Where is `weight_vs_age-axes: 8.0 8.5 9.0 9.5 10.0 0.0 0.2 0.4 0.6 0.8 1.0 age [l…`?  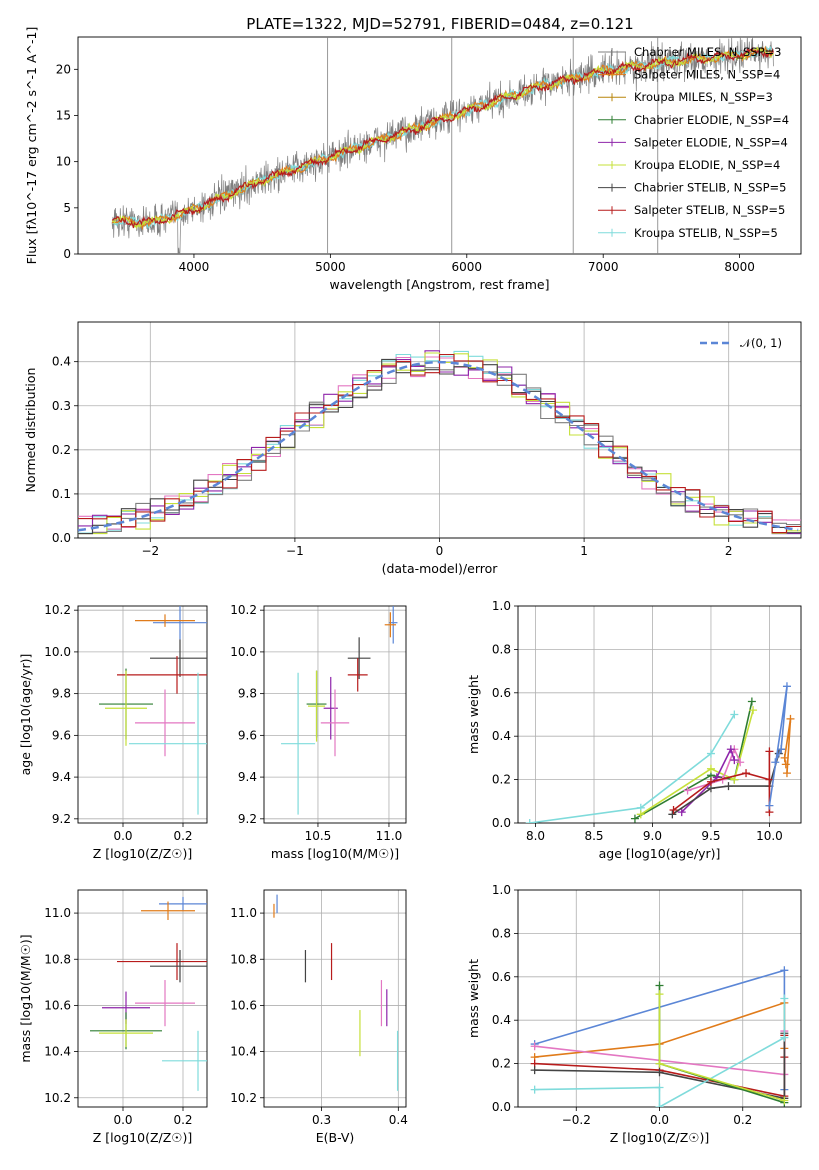
weight_vs_age-axes: 8.0 8.5 9.0 9.5 10.0 0.0 0.2 0.4 0.6 0.8 1.0 age [l… is located at coordinates (634, 730).